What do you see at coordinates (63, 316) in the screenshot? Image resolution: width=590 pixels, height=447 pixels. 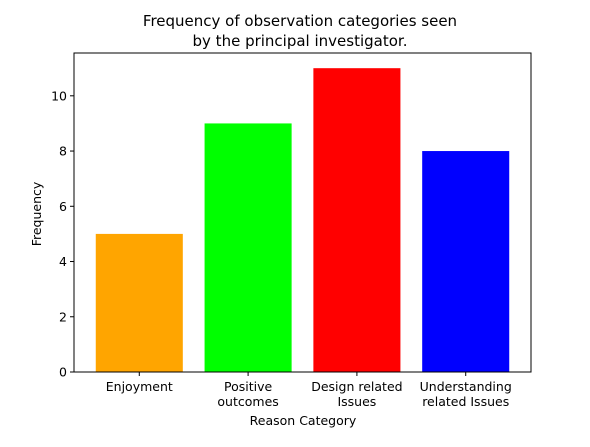 I see `y-tick-label: 2` at bounding box center [63, 316].